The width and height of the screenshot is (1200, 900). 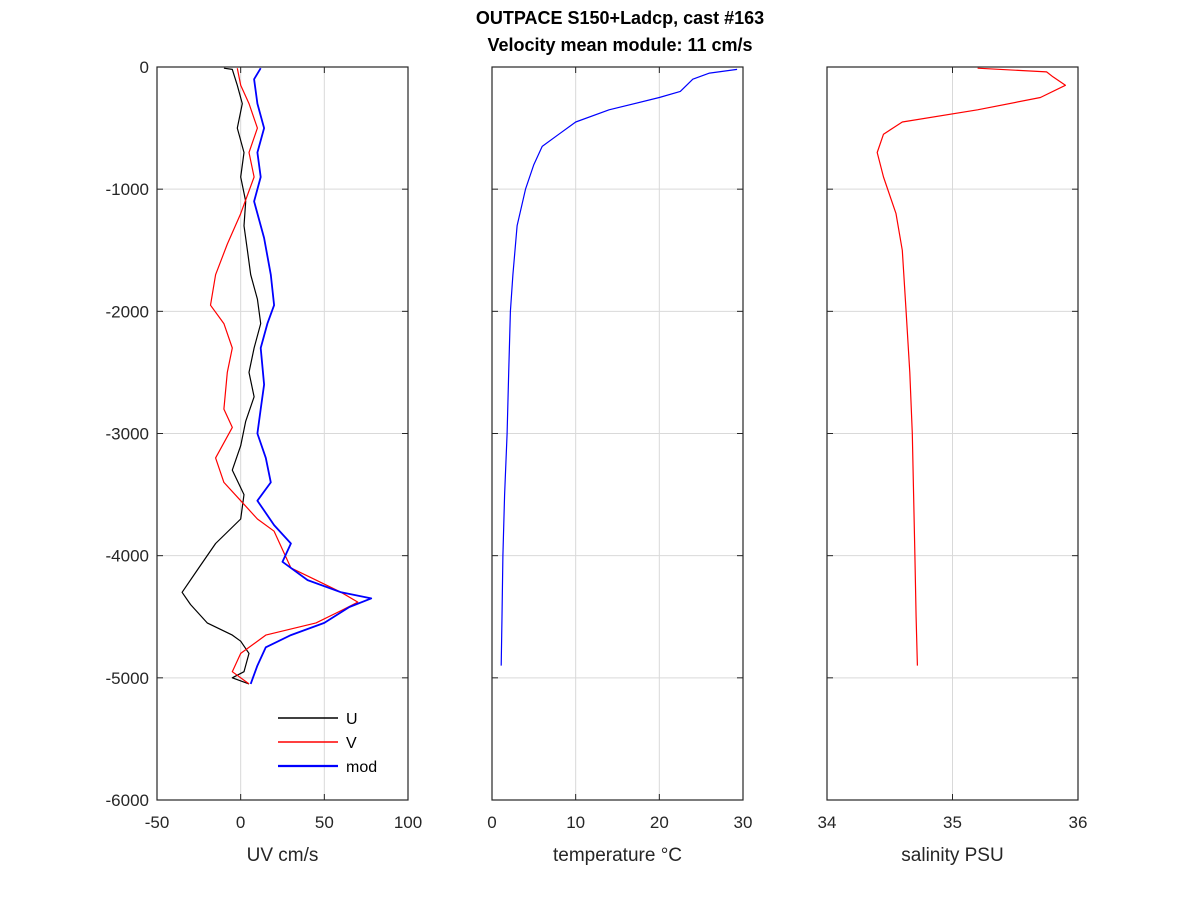 I want to click on velocity-xtick-label: 100, so click(x=408, y=822).